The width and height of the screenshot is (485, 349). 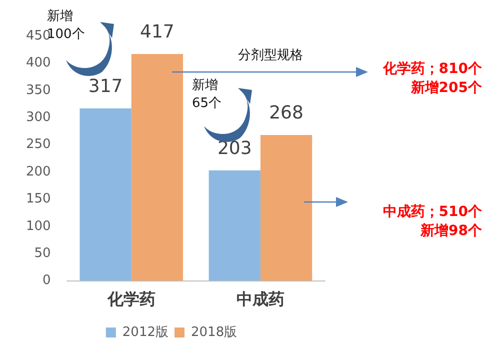 What do you see at coordinates (207, 103) in the screenshot?
I see `annotation: 65个` at bounding box center [207, 103].